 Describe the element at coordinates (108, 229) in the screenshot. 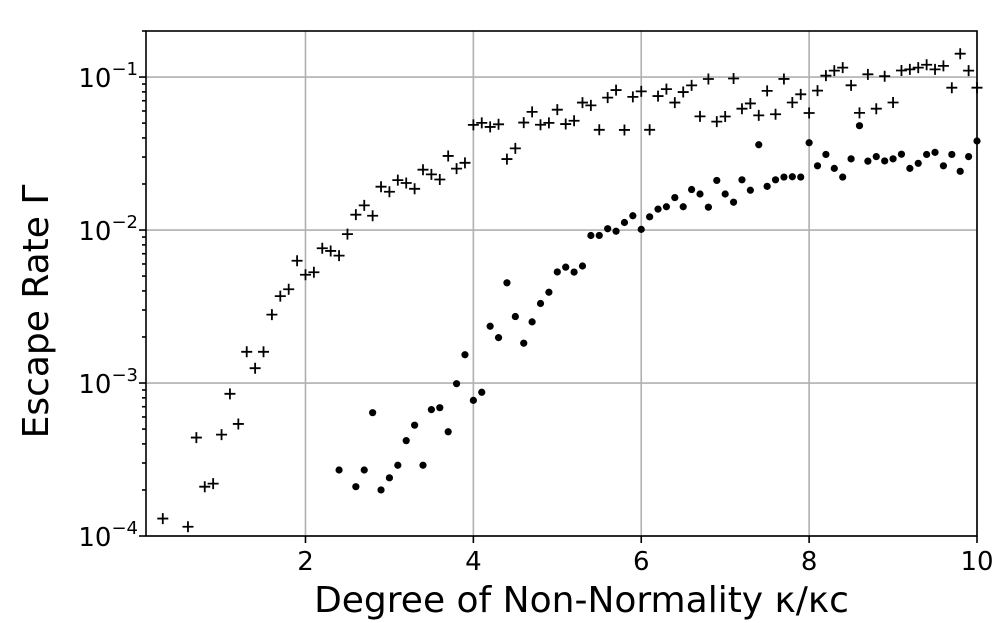

I see `y-tick-label: 10⁻²` at that location.